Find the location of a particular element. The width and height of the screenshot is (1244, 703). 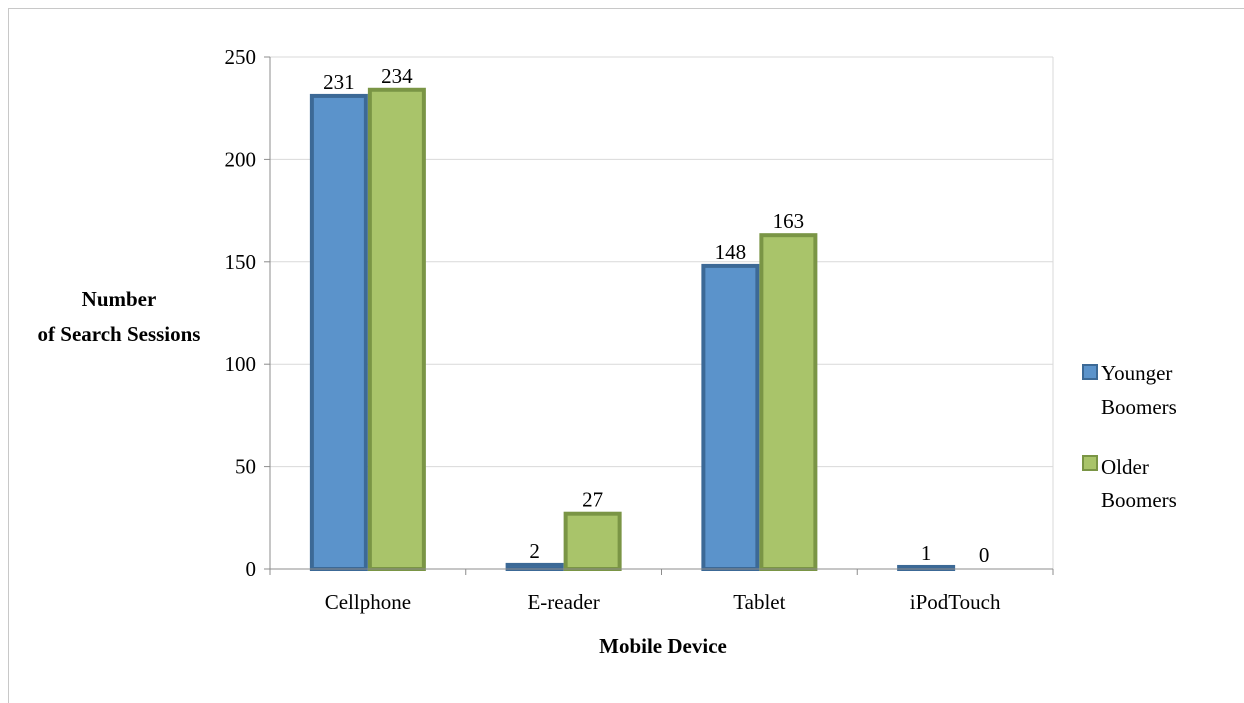

data-label: 27 is located at coordinates (592, 500).